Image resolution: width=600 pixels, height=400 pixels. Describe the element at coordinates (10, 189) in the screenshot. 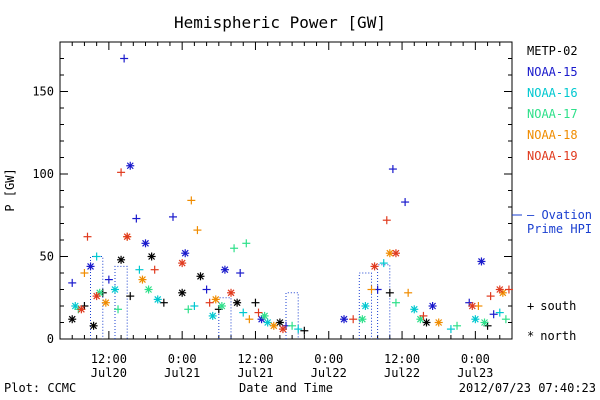

I see `y-axis-label: P [GW]` at that location.